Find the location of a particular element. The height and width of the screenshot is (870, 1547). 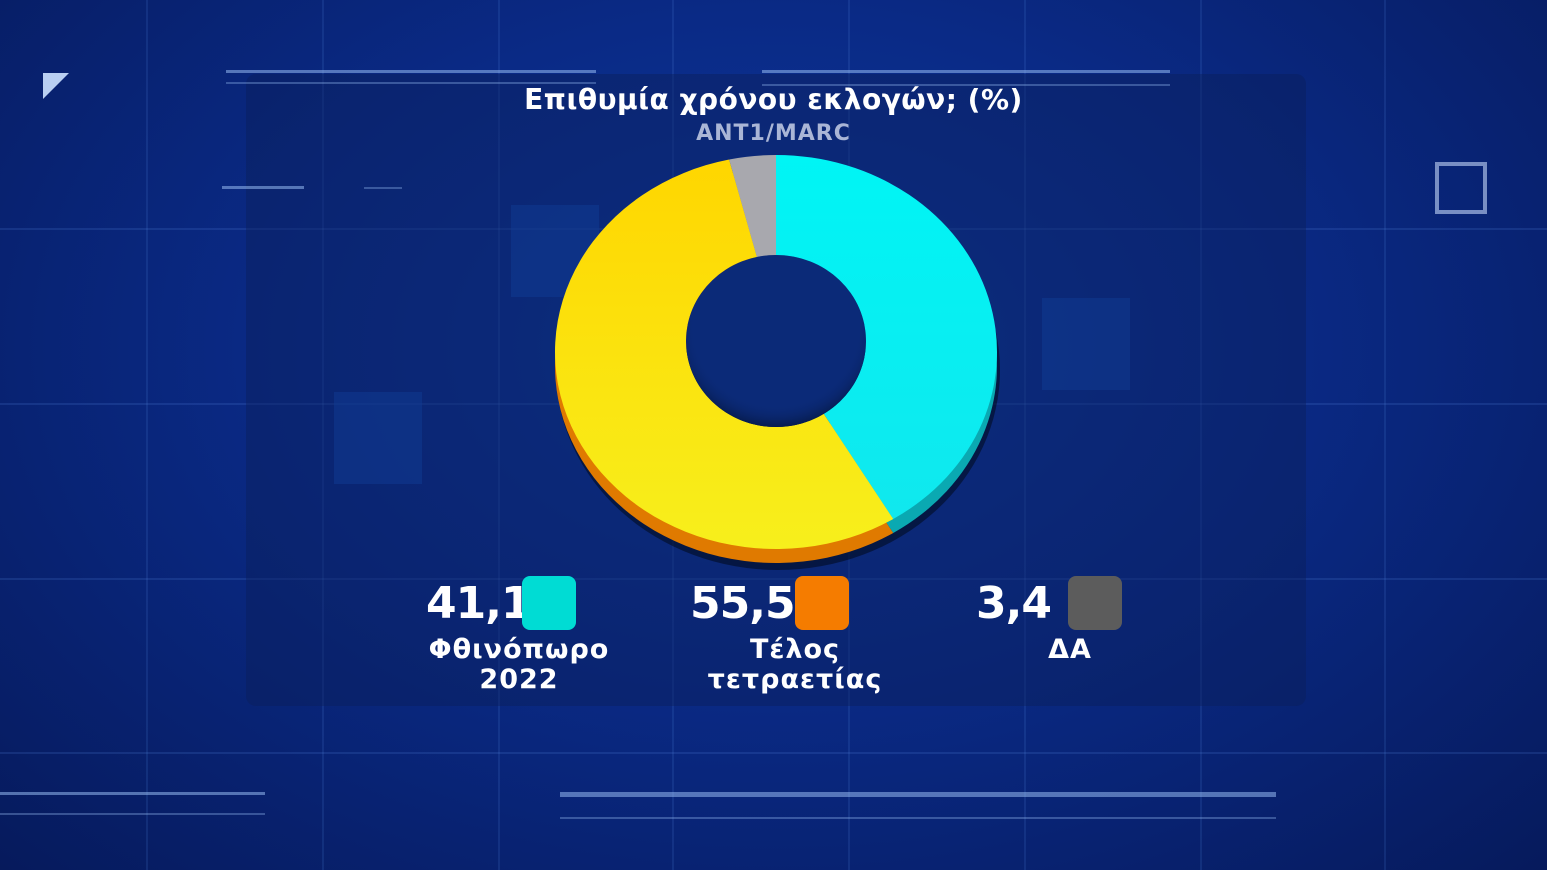

chart-title: Επιθυμία χρόνου εκλογών; (%) is located at coordinates (773, 99).